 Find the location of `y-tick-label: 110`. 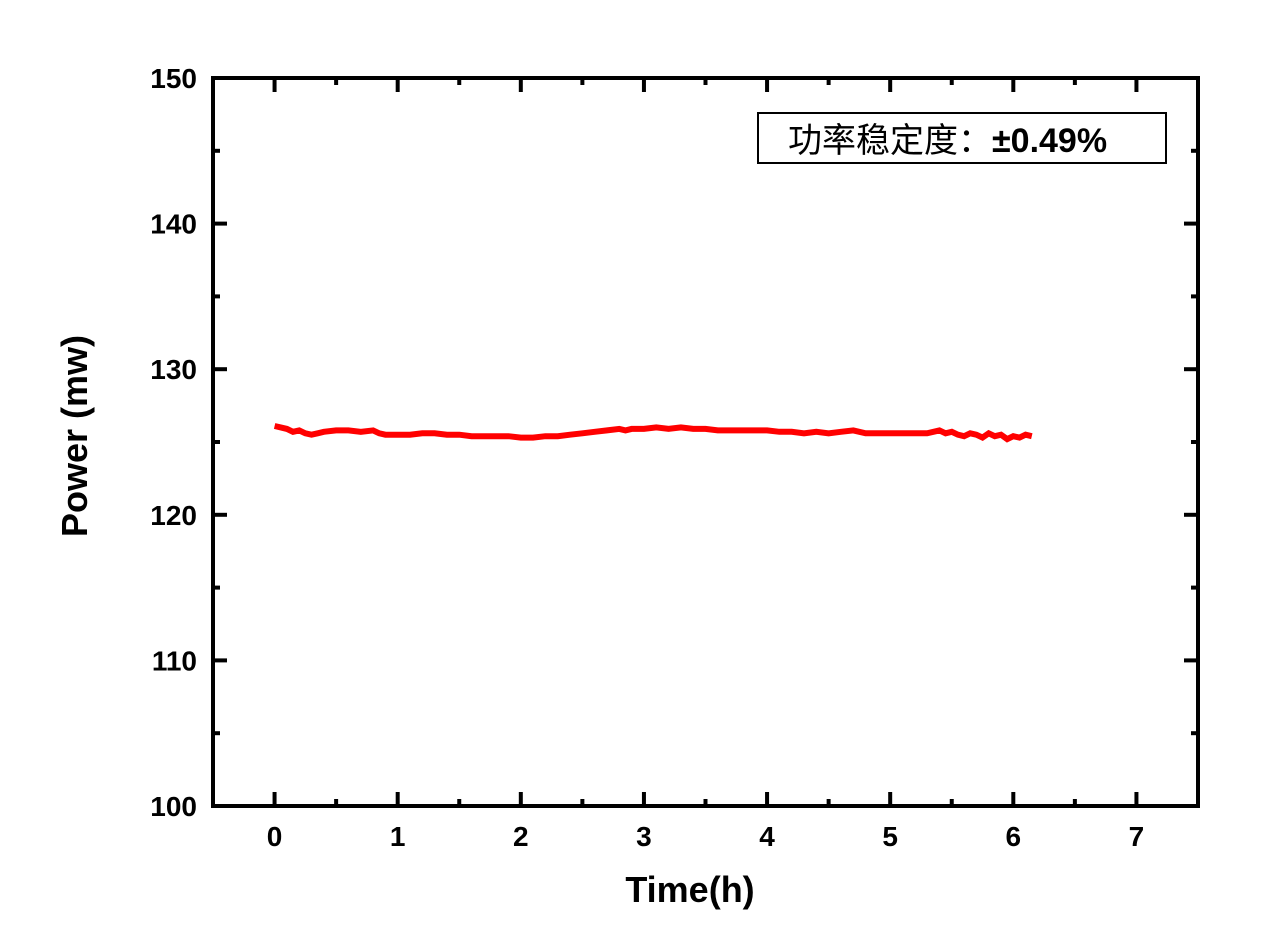

y-tick-label: 110 is located at coordinates (174, 660).